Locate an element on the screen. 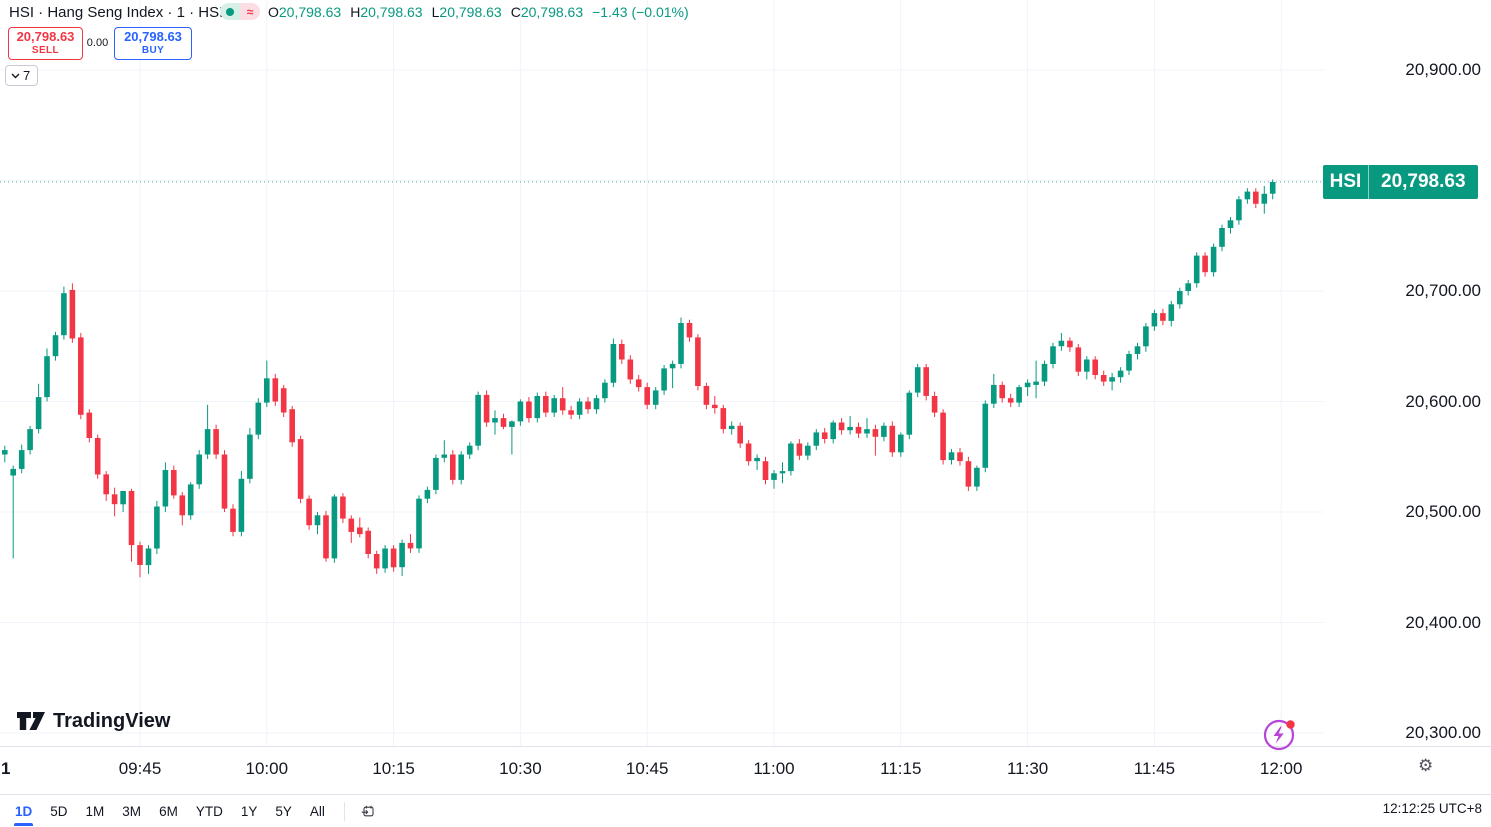 This screenshot has height=827, width=1491. go-to-date-button is located at coordinates (368, 812).